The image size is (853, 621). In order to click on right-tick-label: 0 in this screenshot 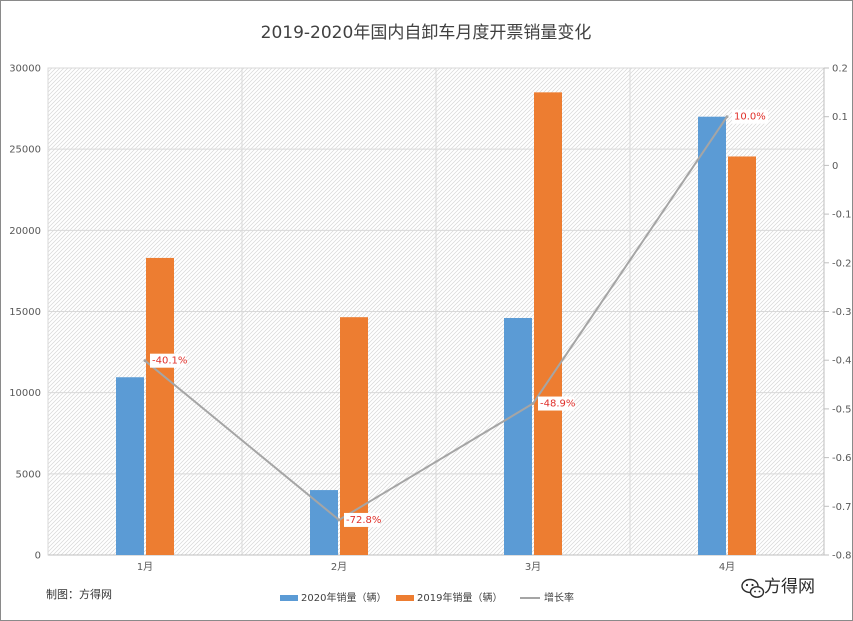, I will do `click(835, 166)`.